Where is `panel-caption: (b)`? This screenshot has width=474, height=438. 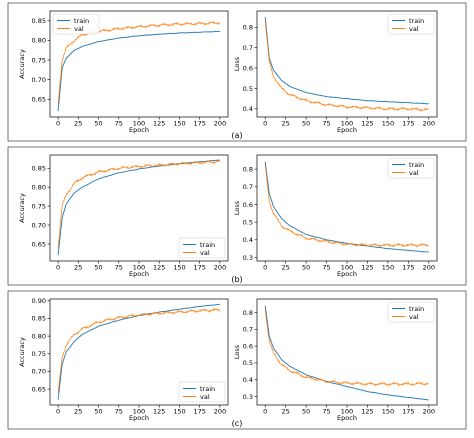 panel-caption: (b) is located at coordinates (236, 279).